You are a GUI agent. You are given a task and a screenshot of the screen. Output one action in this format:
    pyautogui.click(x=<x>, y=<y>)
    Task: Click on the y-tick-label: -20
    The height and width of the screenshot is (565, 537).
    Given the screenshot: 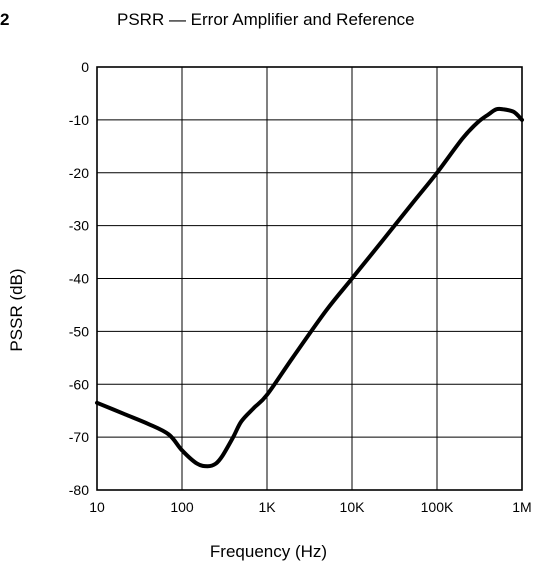 What is the action you would take?
    pyautogui.click(x=79, y=173)
    